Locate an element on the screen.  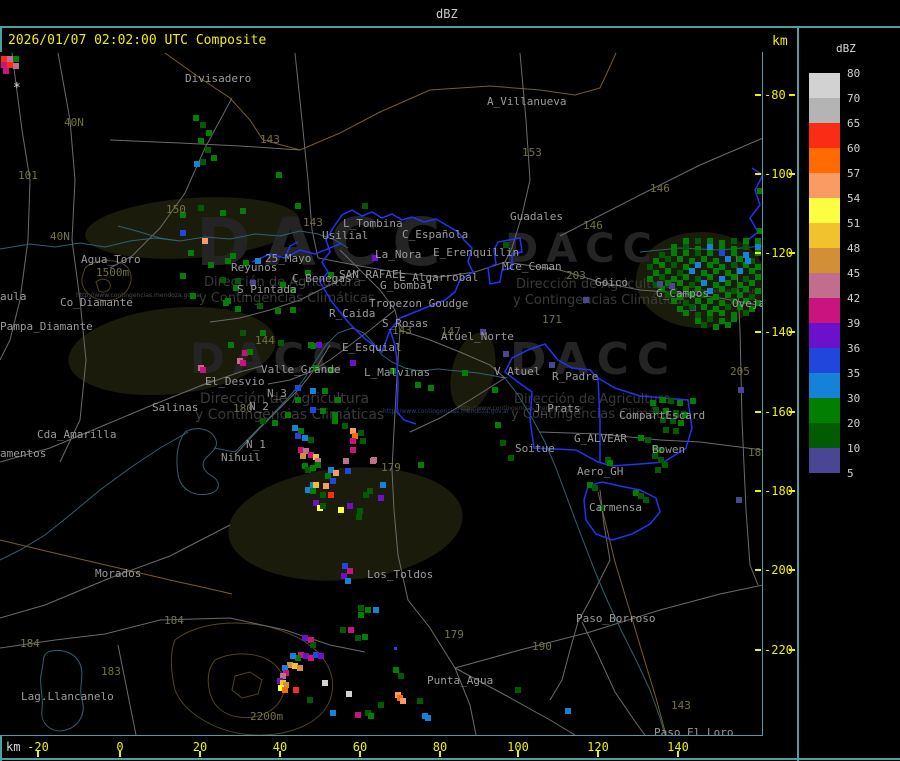
place-label: S_Pintada is located at coordinates (267, 289).